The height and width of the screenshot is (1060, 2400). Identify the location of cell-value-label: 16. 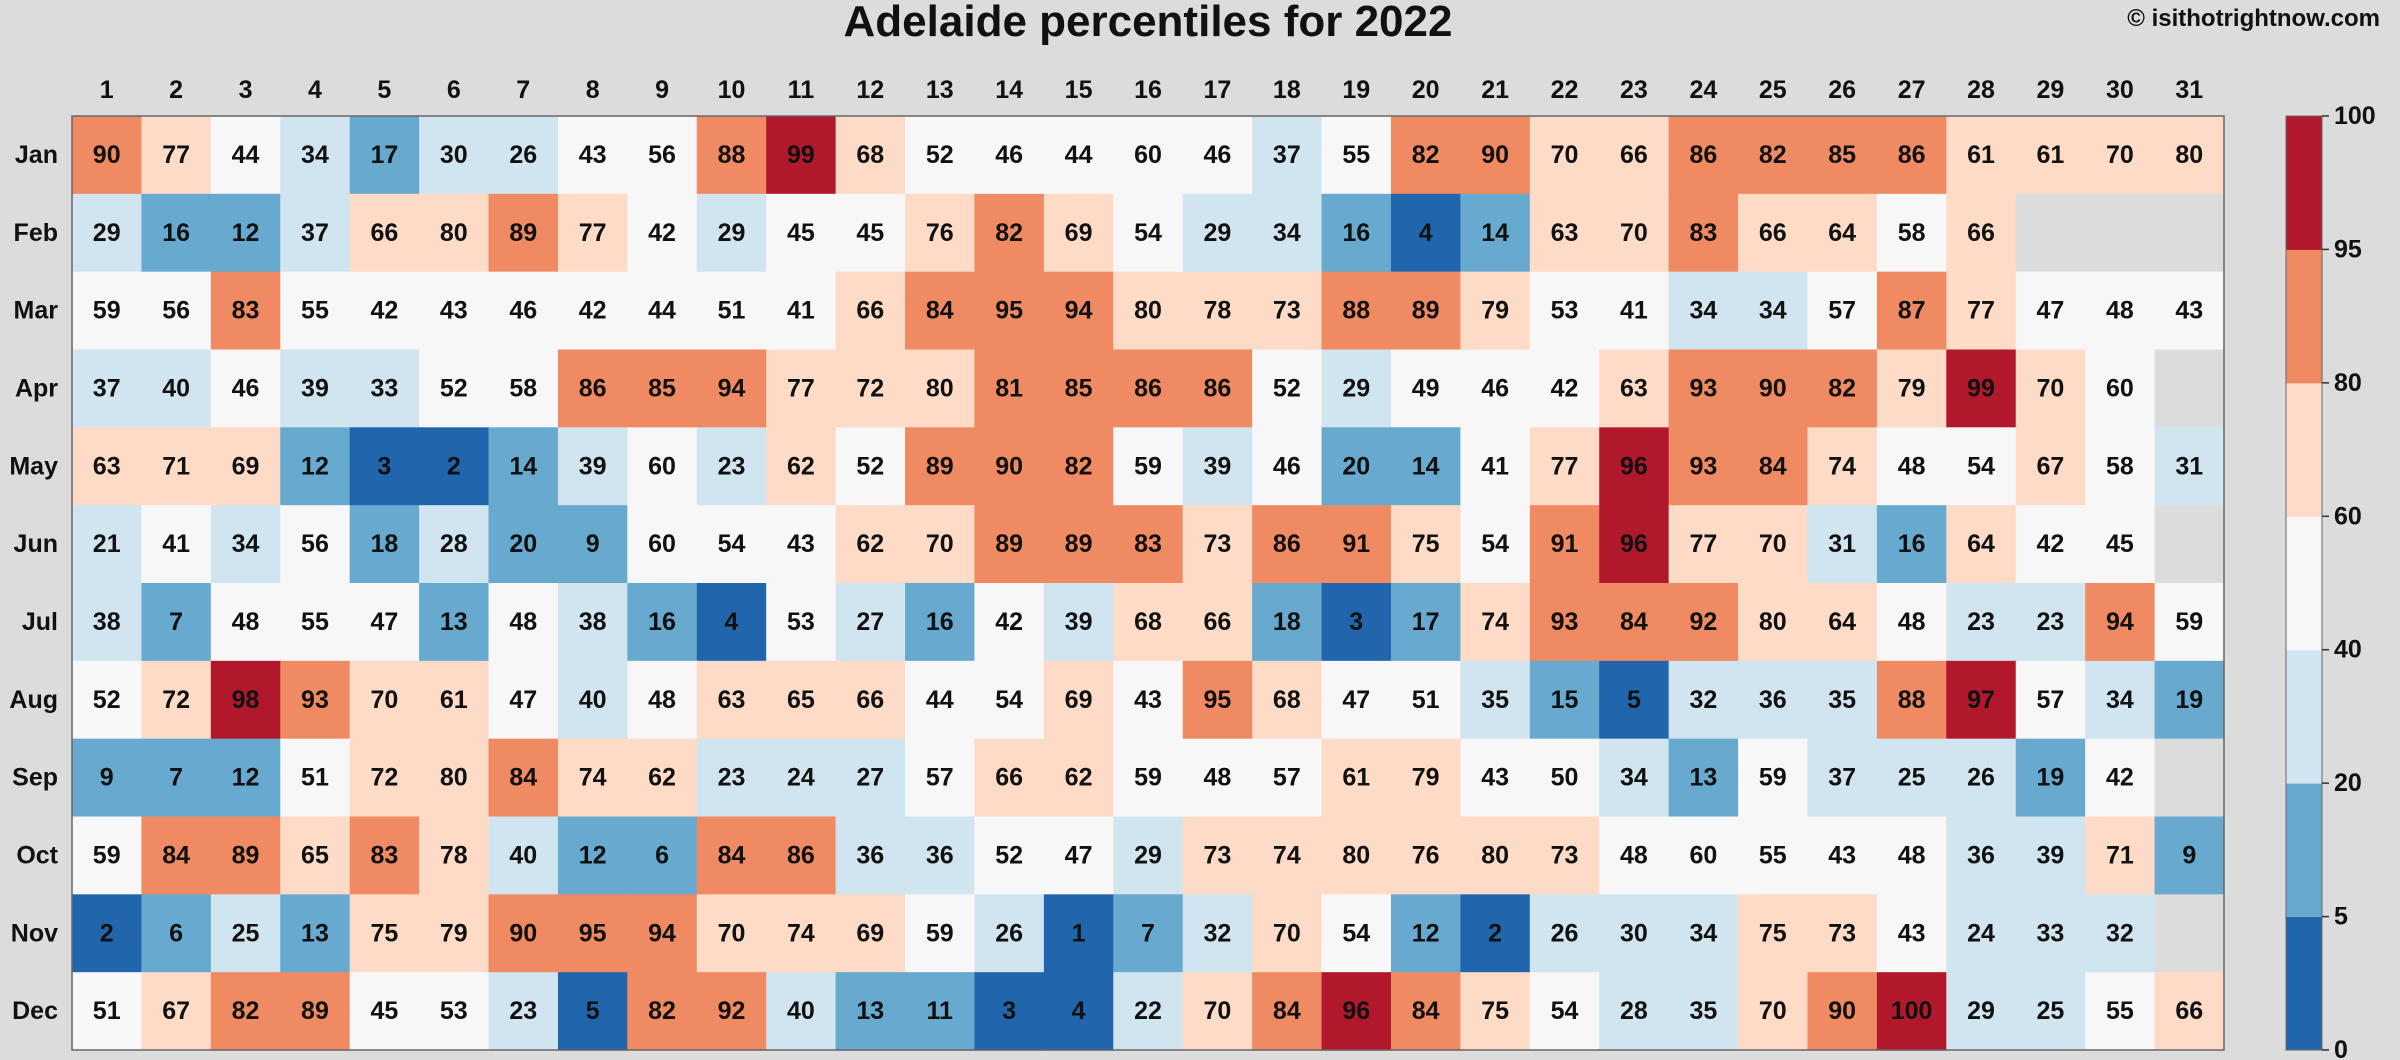
(1356, 233).